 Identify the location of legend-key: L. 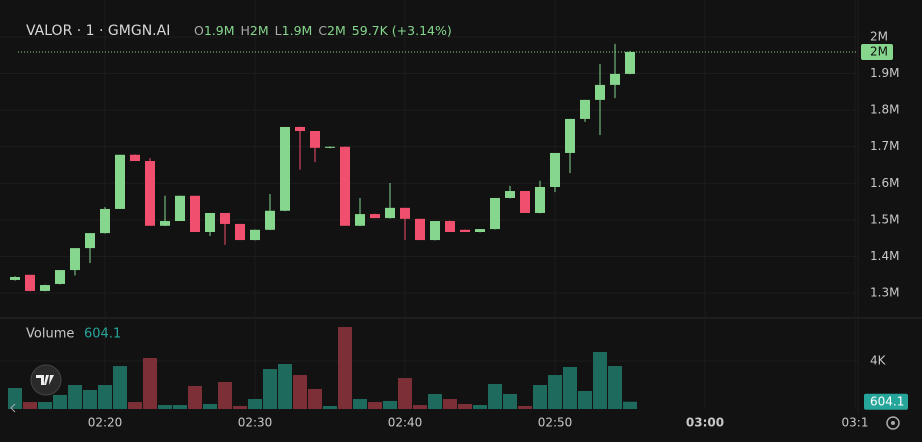
(278, 30).